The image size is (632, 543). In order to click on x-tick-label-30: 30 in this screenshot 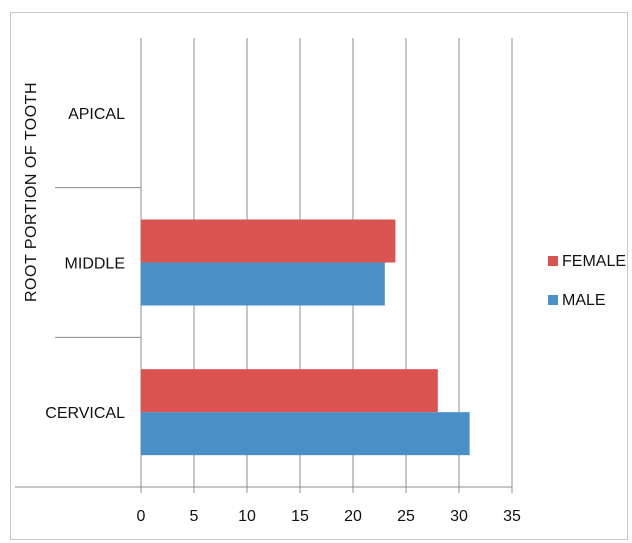, I will do `click(459, 516)`.